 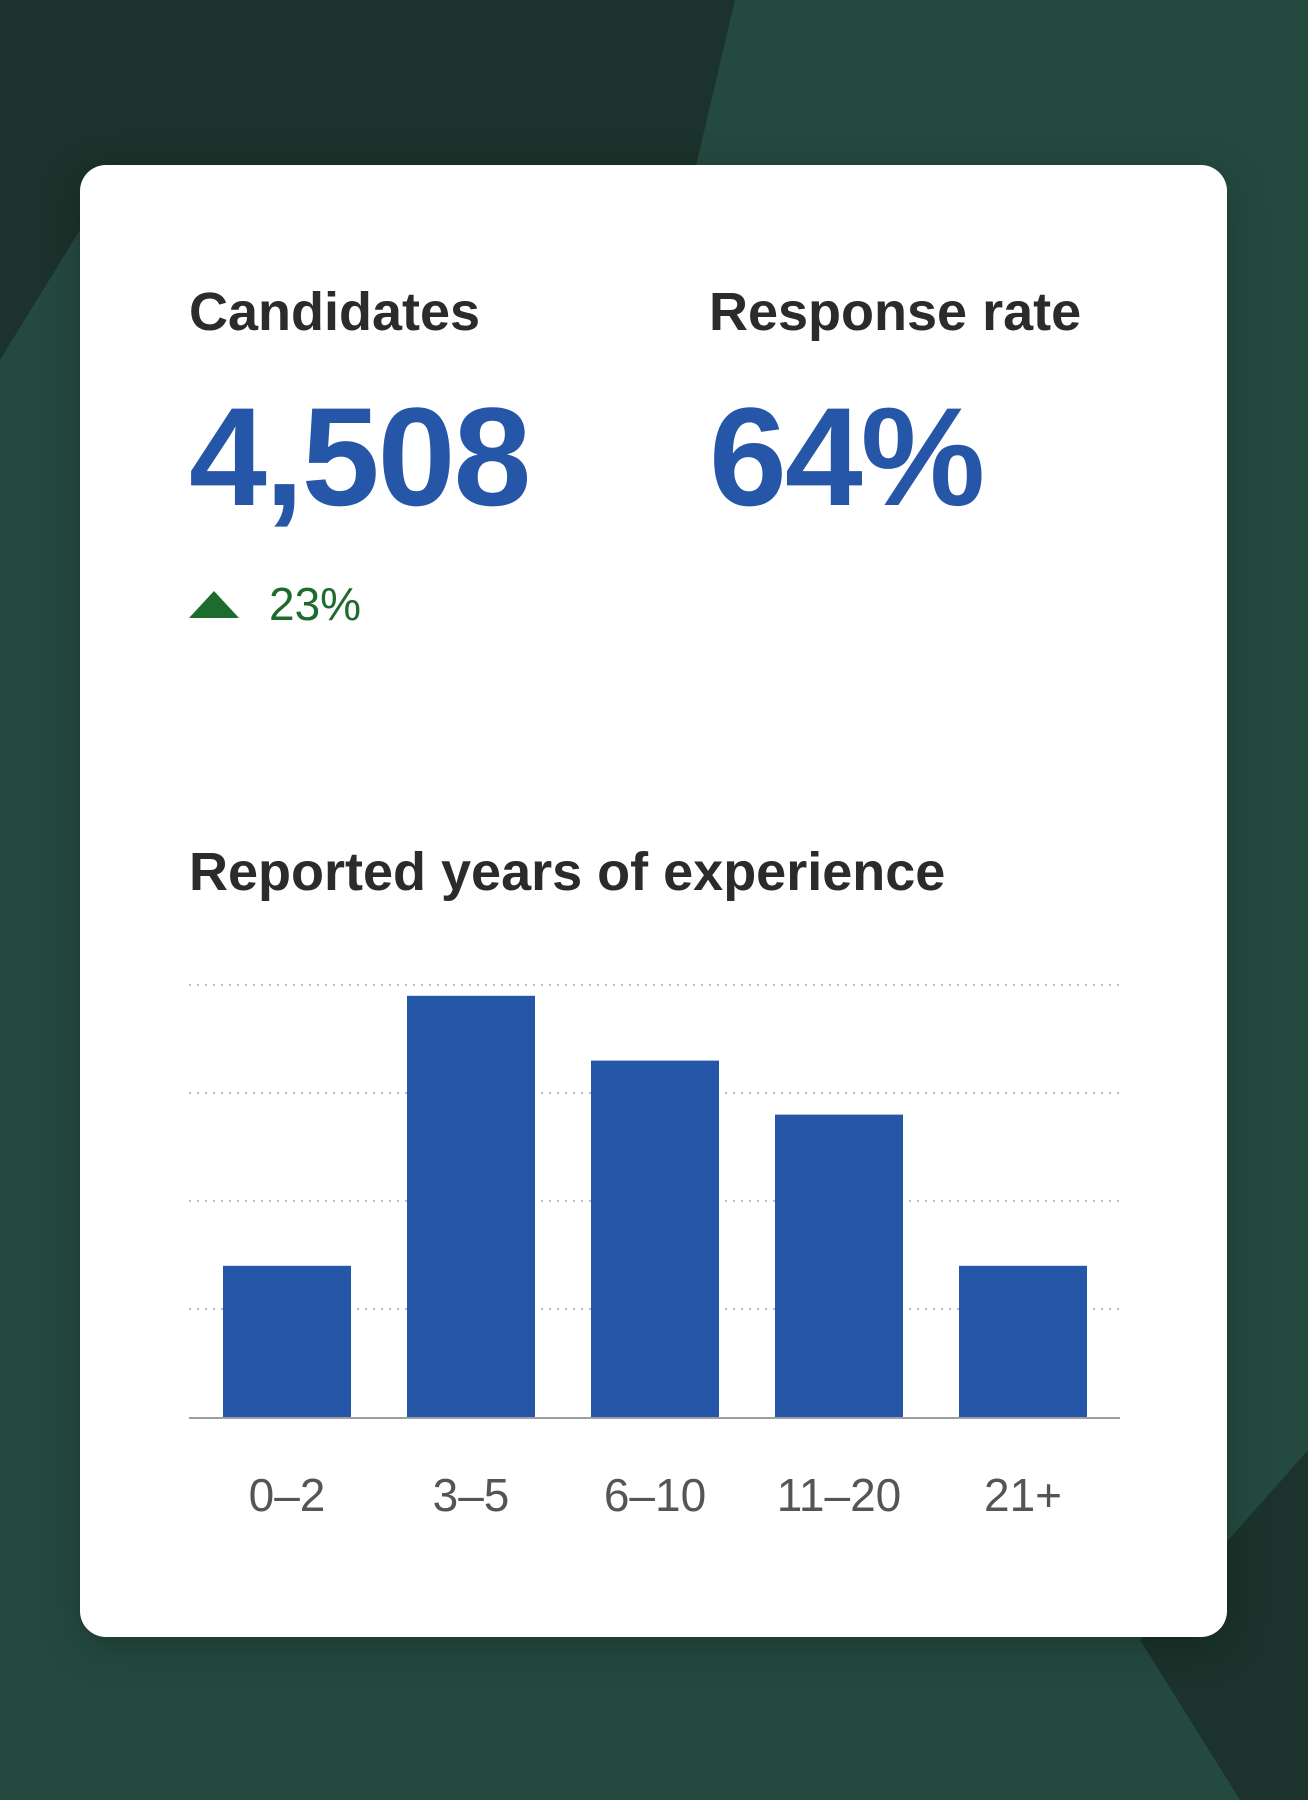 I want to click on x-tick-label: 21+, so click(x=1023, y=1495).